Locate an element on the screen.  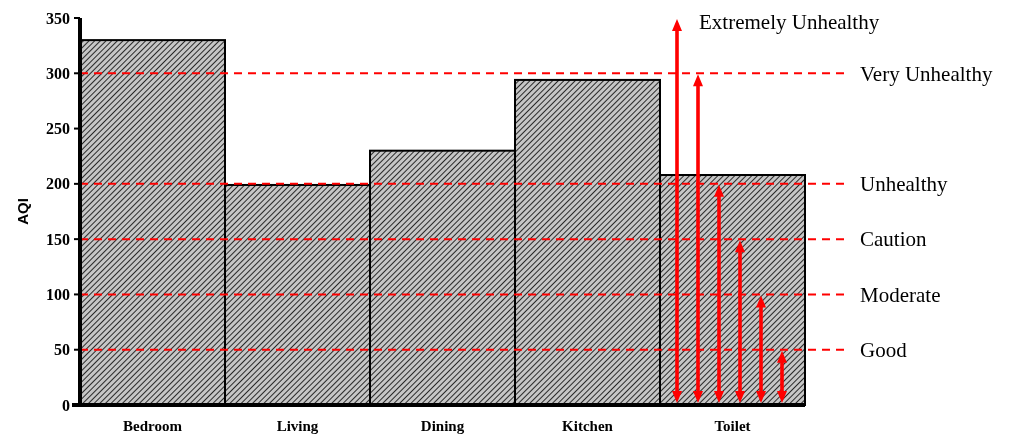
ref-line-label: Unhealthy is located at coordinates (904, 184).